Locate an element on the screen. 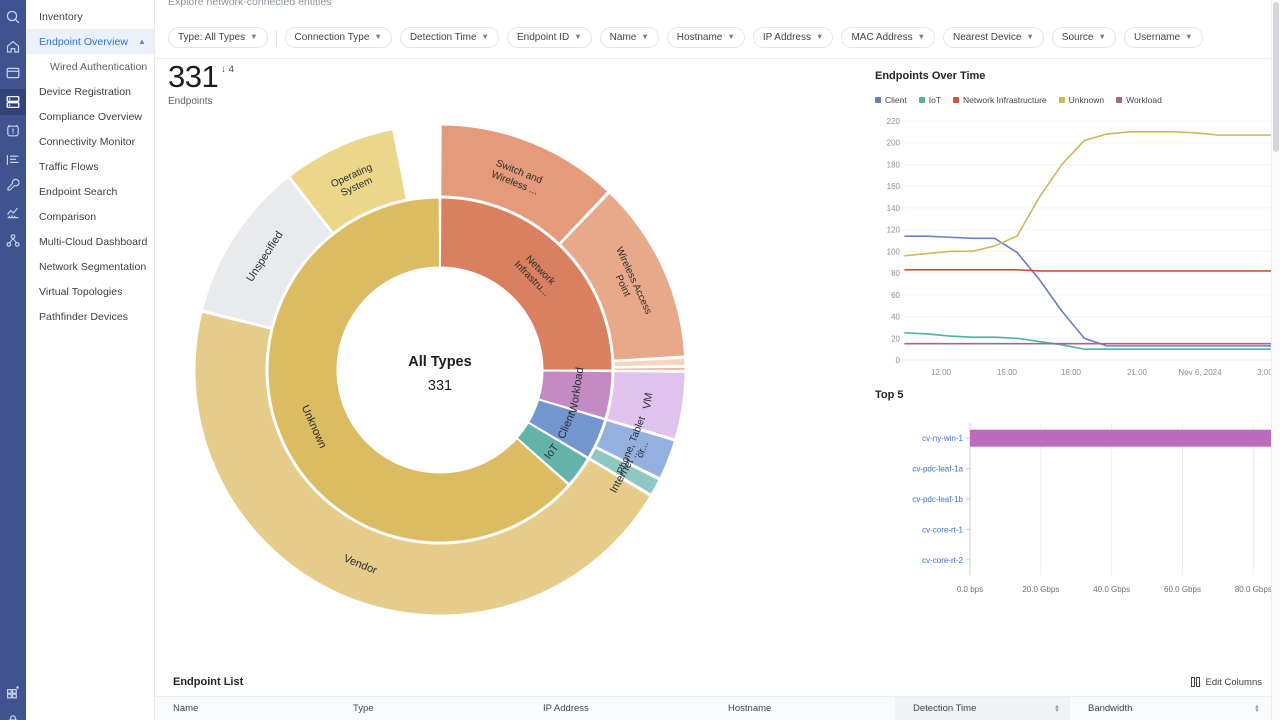 This screenshot has height=720, width=1280. sidebar-item-inventory: Inventory is located at coordinates (90, 16).